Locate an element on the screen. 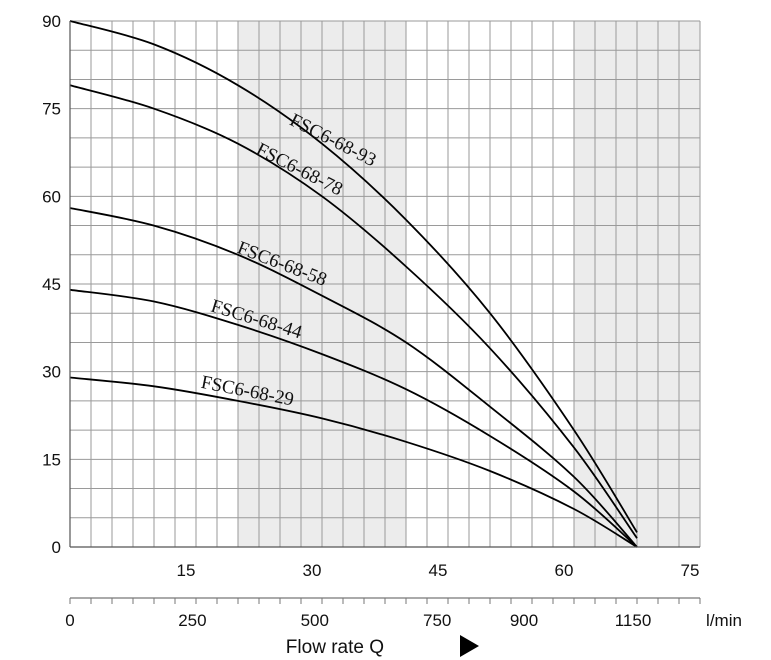 The width and height of the screenshot is (771, 660). x-bottom-tick-label: 900 is located at coordinates (524, 620).